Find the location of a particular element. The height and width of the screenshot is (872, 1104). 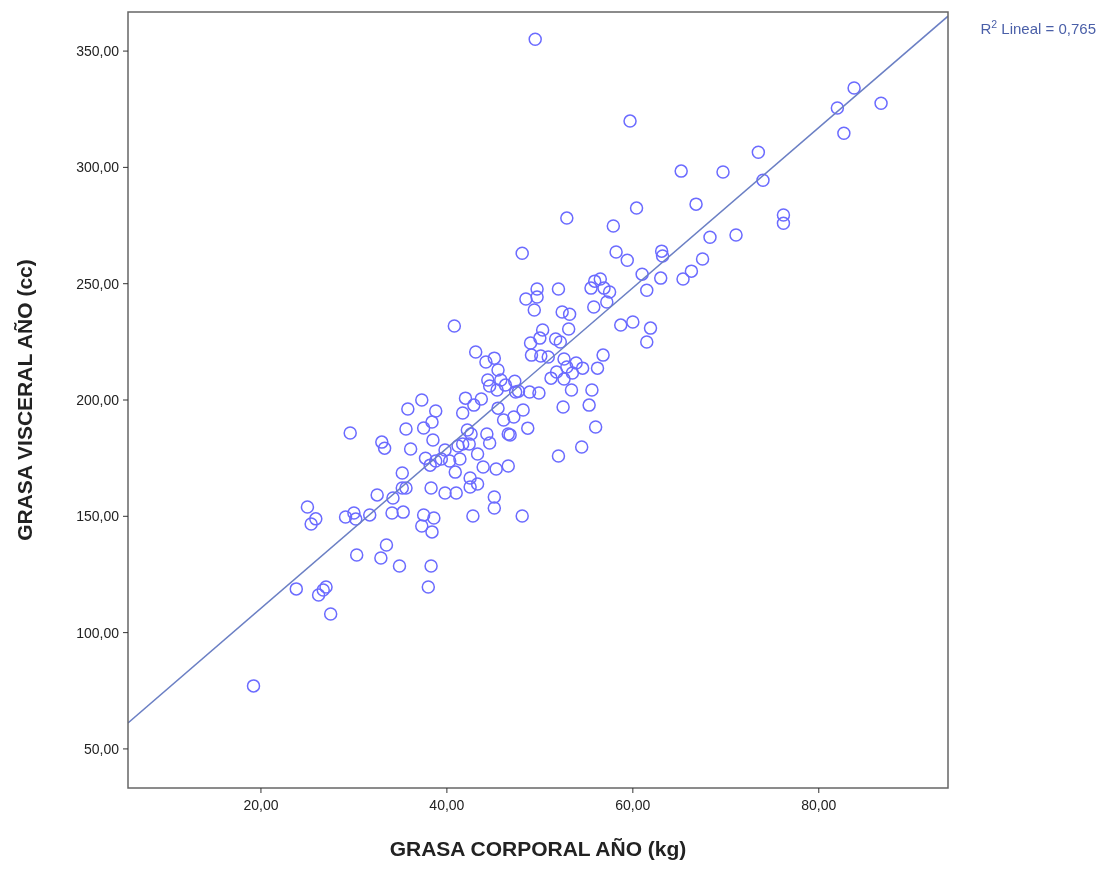

x-axis-title: GRASA CORPORAL AÑO (kg) is located at coordinates (538, 848).